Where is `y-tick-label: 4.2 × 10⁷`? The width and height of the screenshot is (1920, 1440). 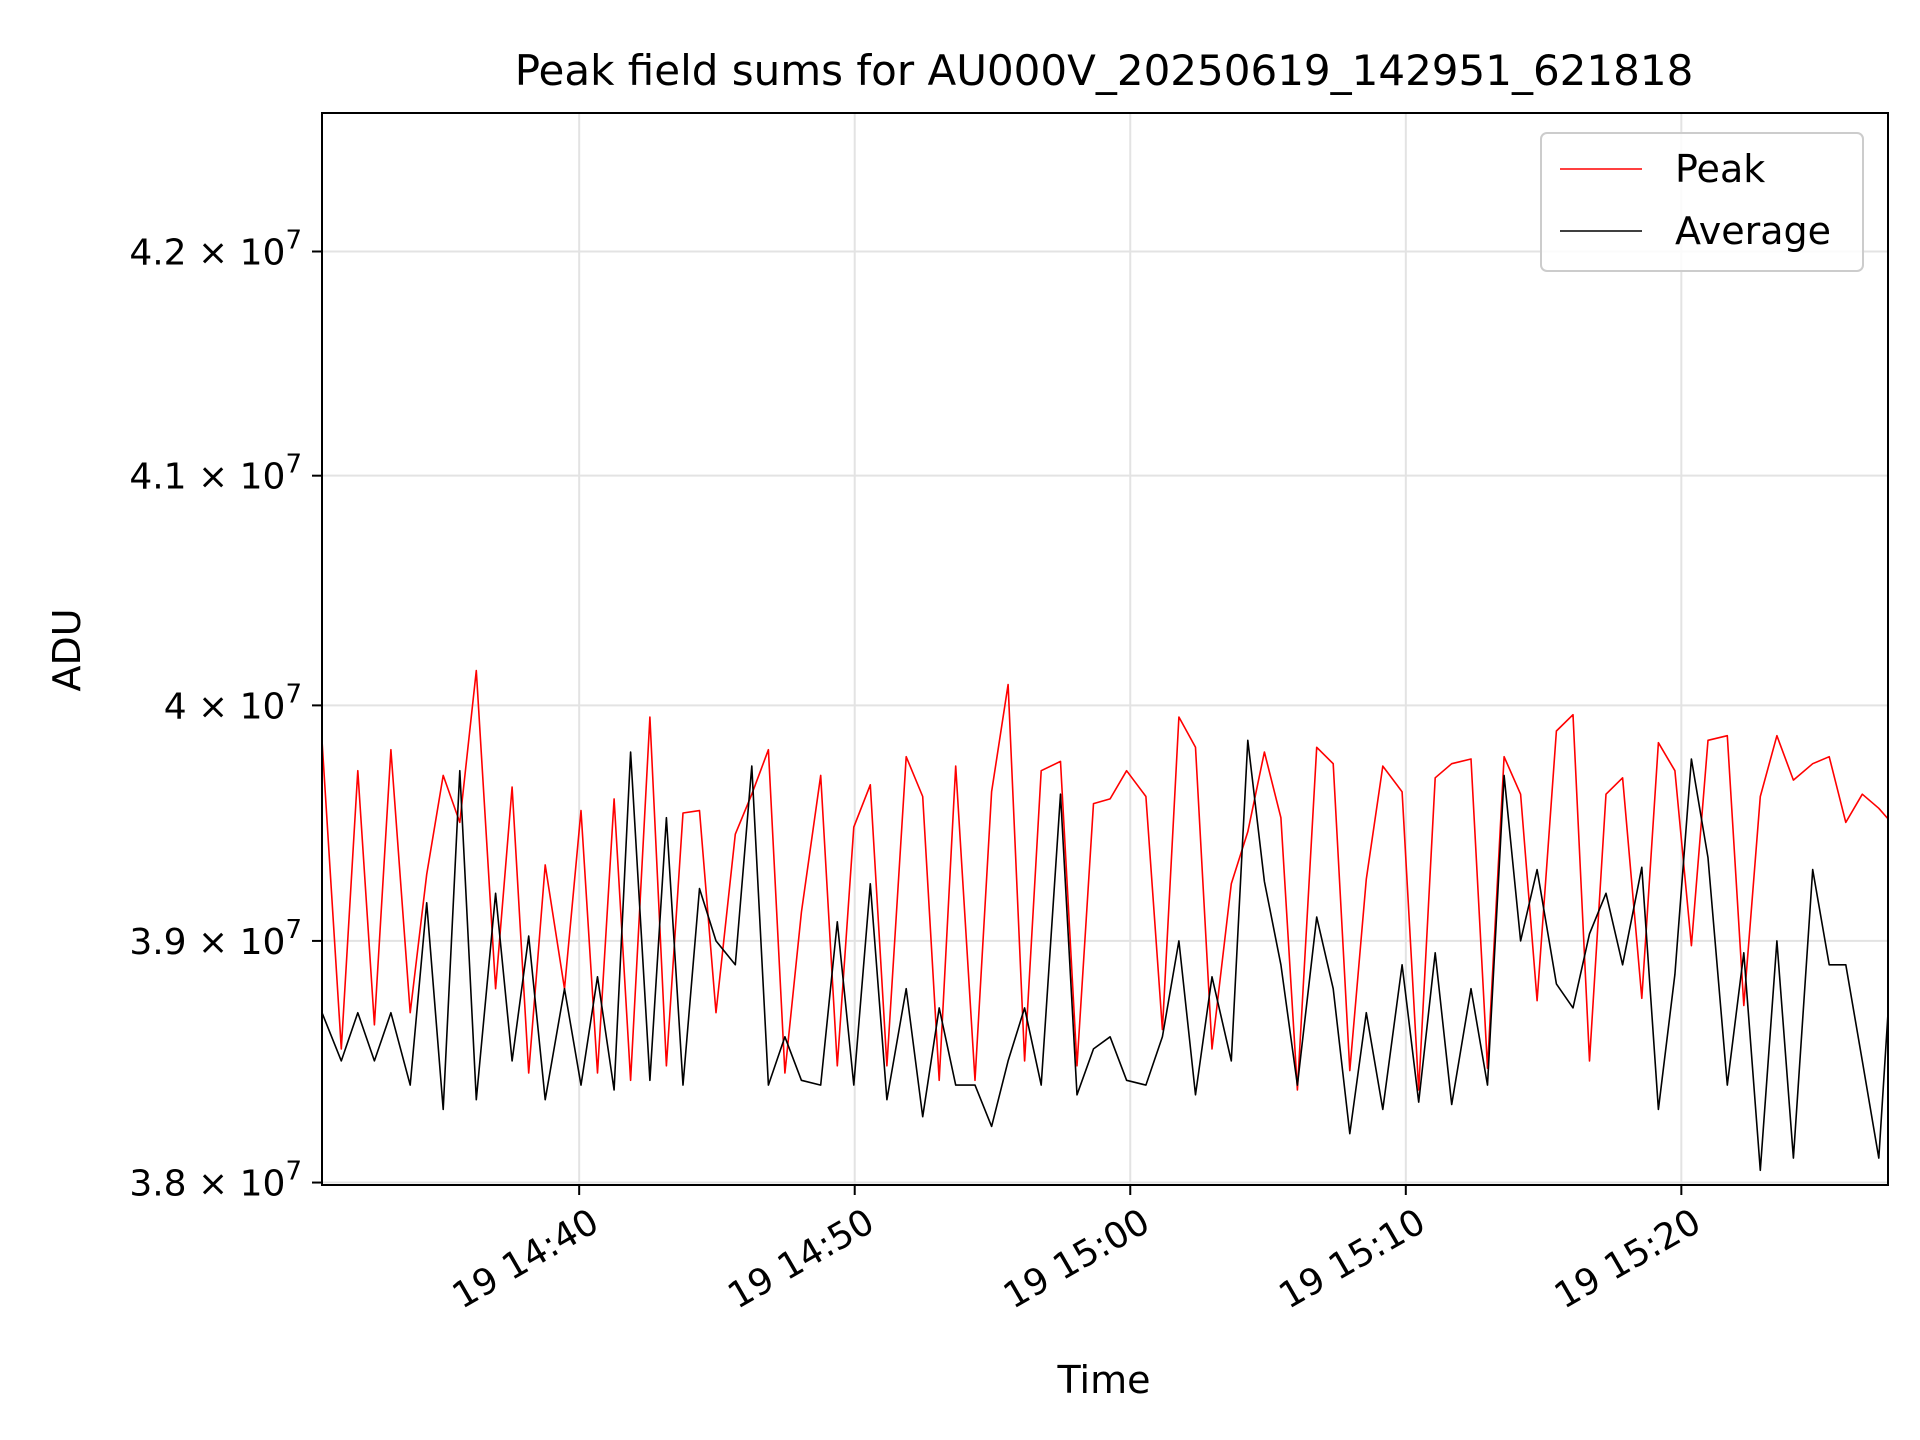 y-tick-label: 4.2 × 10⁷ is located at coordinates (215, 250).